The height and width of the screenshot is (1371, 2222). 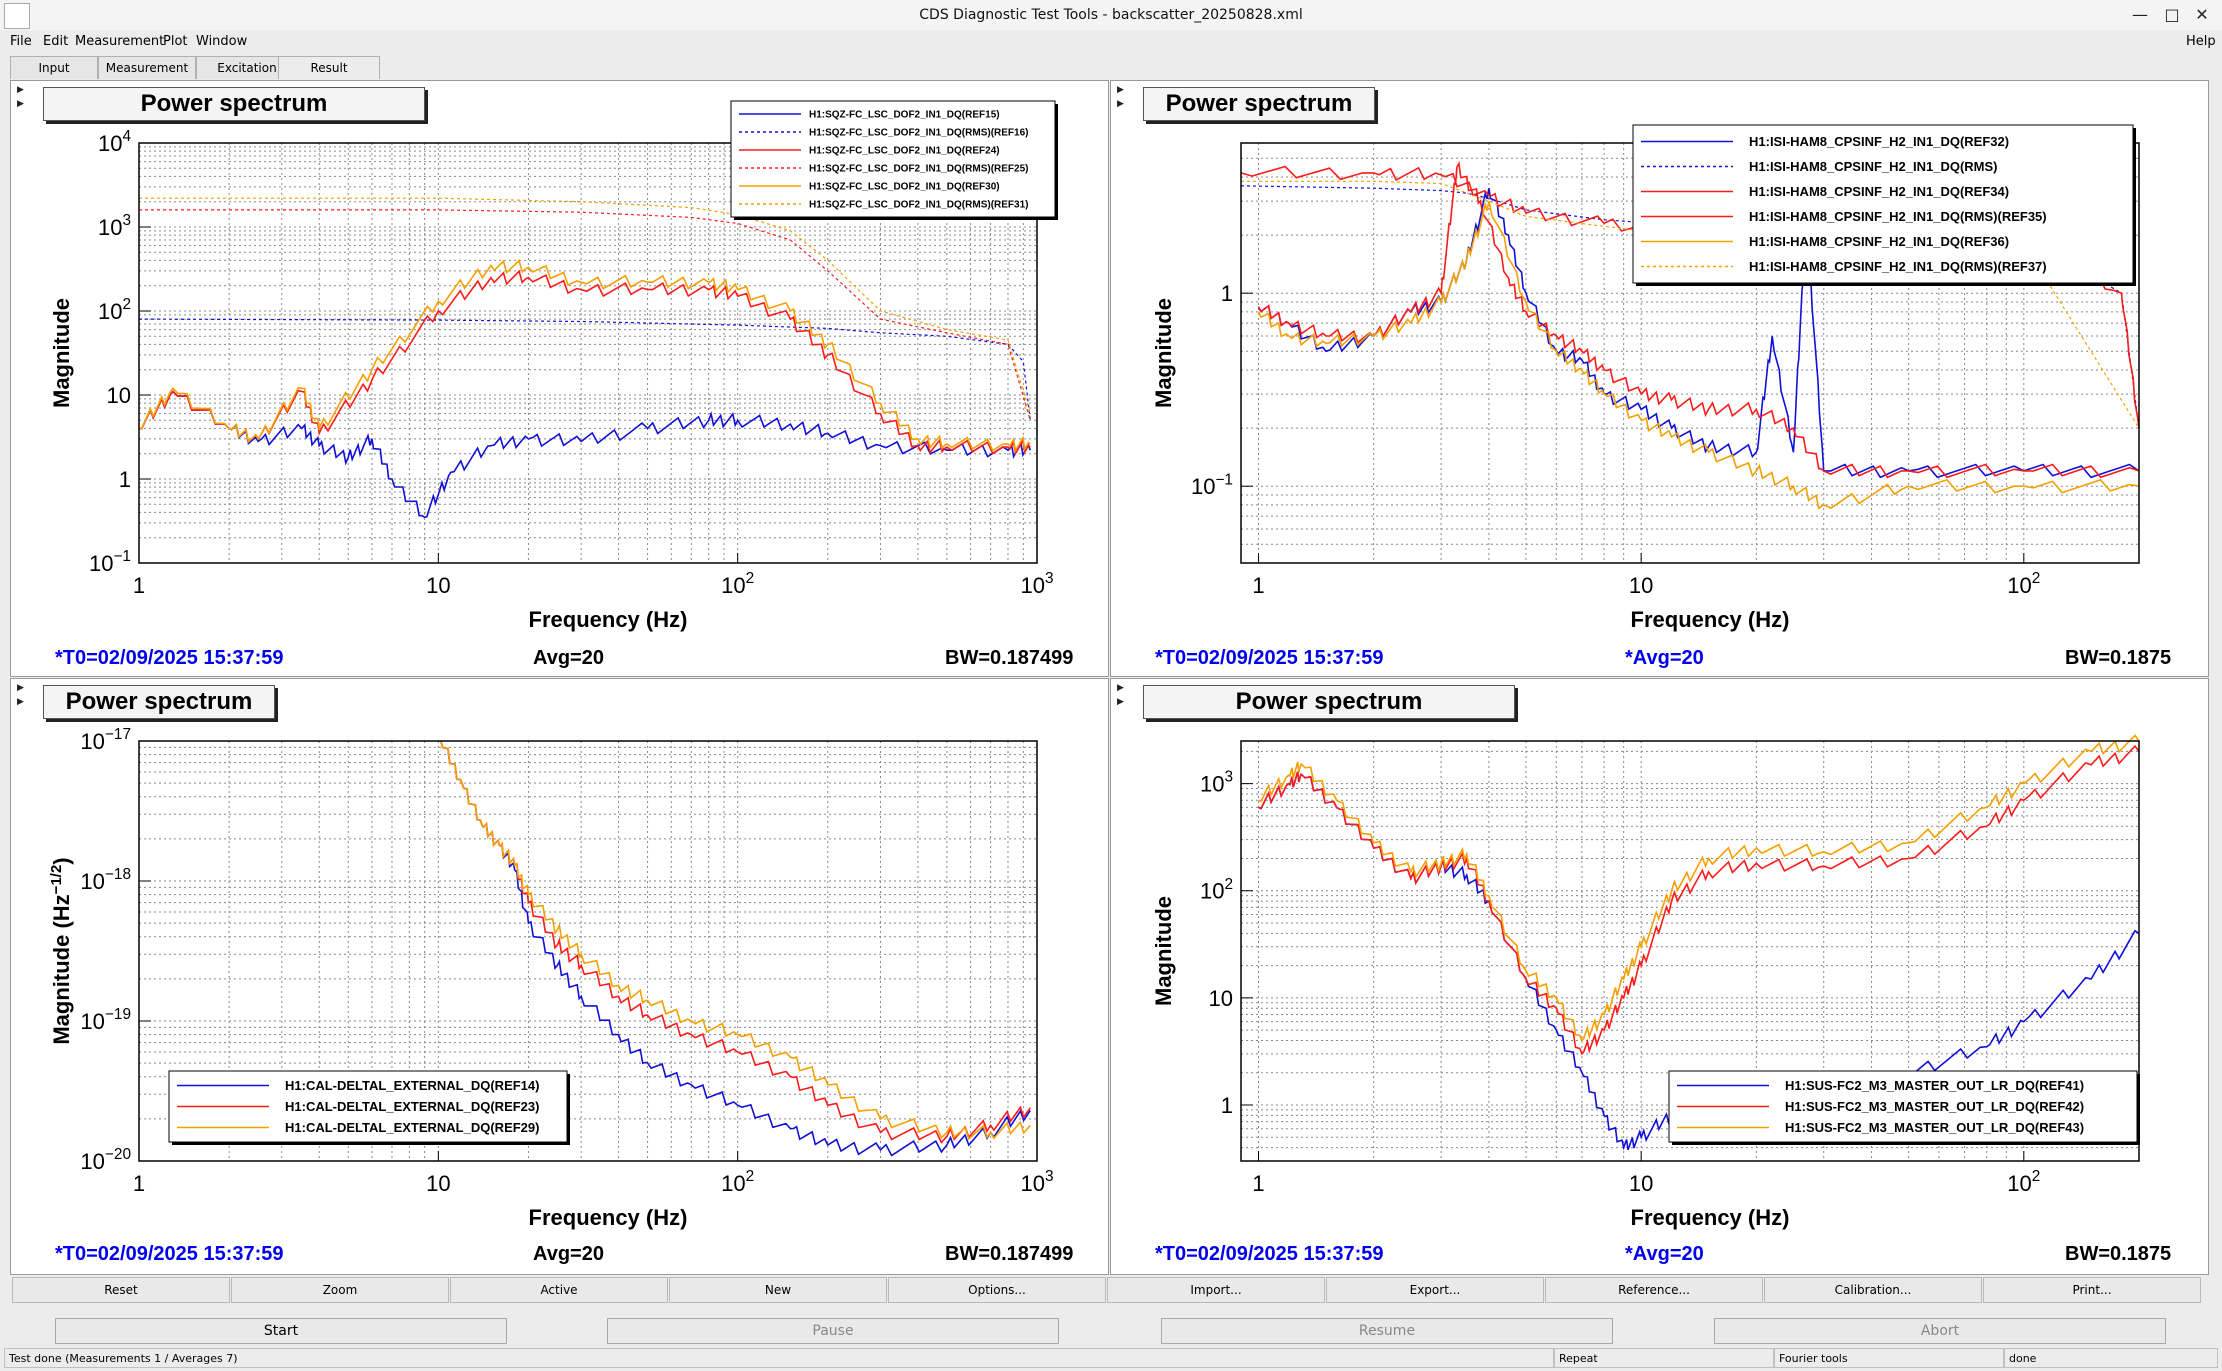 What do you see at coordinates (121, 1290) in the screenshot?
I see `reset-button: Reset` at bounding box center [121, 1290].